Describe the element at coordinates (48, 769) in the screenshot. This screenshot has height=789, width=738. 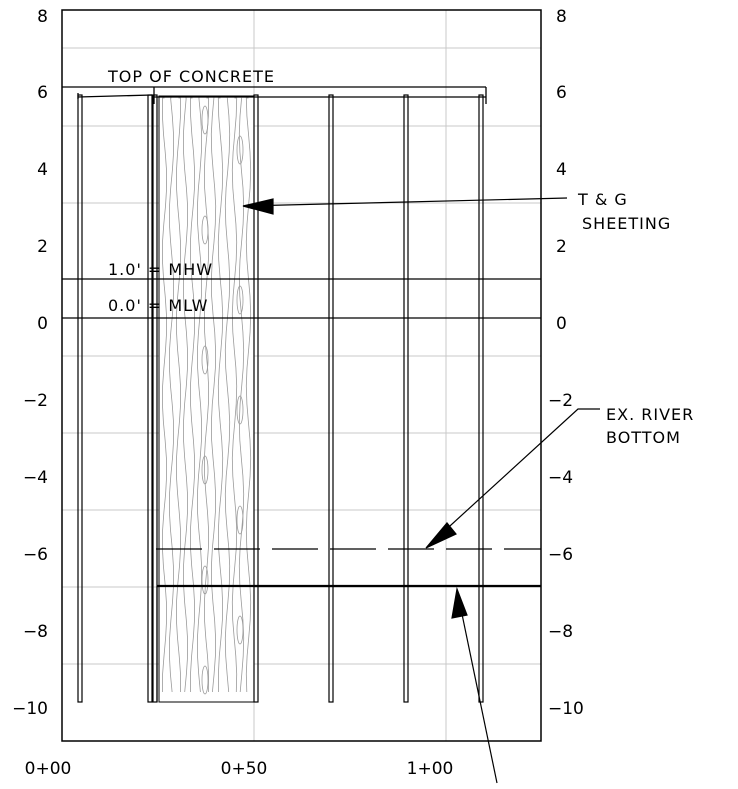
I see `x-tick-label: 0+00` at that location.